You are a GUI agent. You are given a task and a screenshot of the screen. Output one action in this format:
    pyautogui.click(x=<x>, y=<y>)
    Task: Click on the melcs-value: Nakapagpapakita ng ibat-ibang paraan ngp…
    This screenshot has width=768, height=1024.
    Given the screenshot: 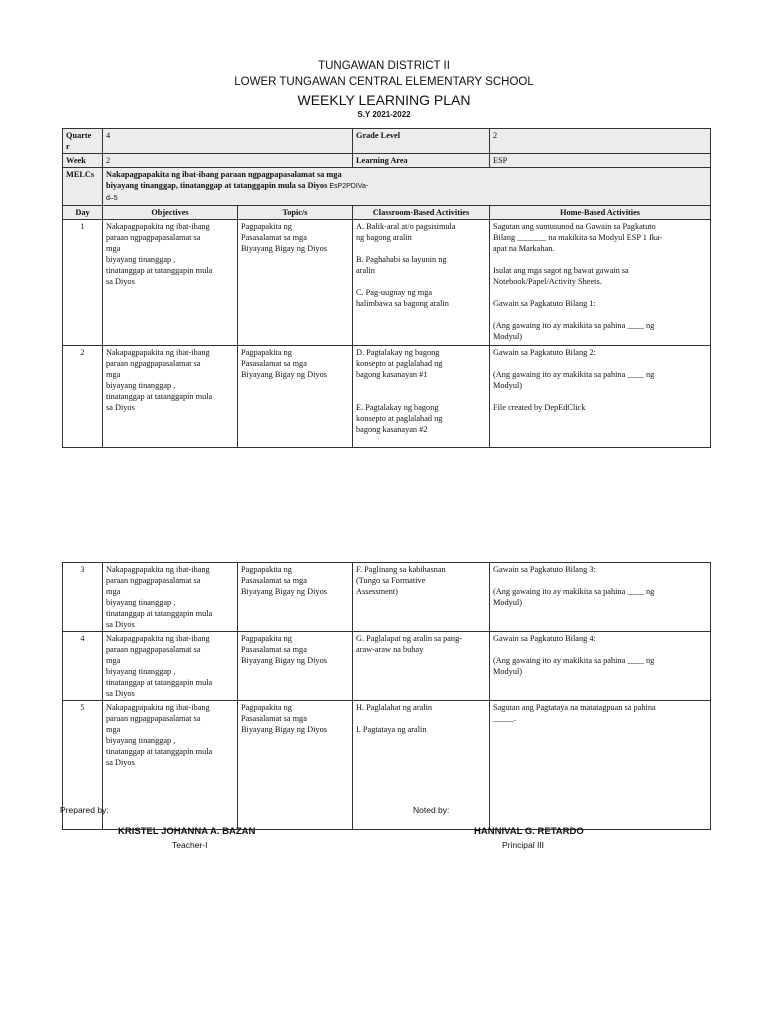 What is the action you would take?
    pyautogui.click(x=406, y=186)
    